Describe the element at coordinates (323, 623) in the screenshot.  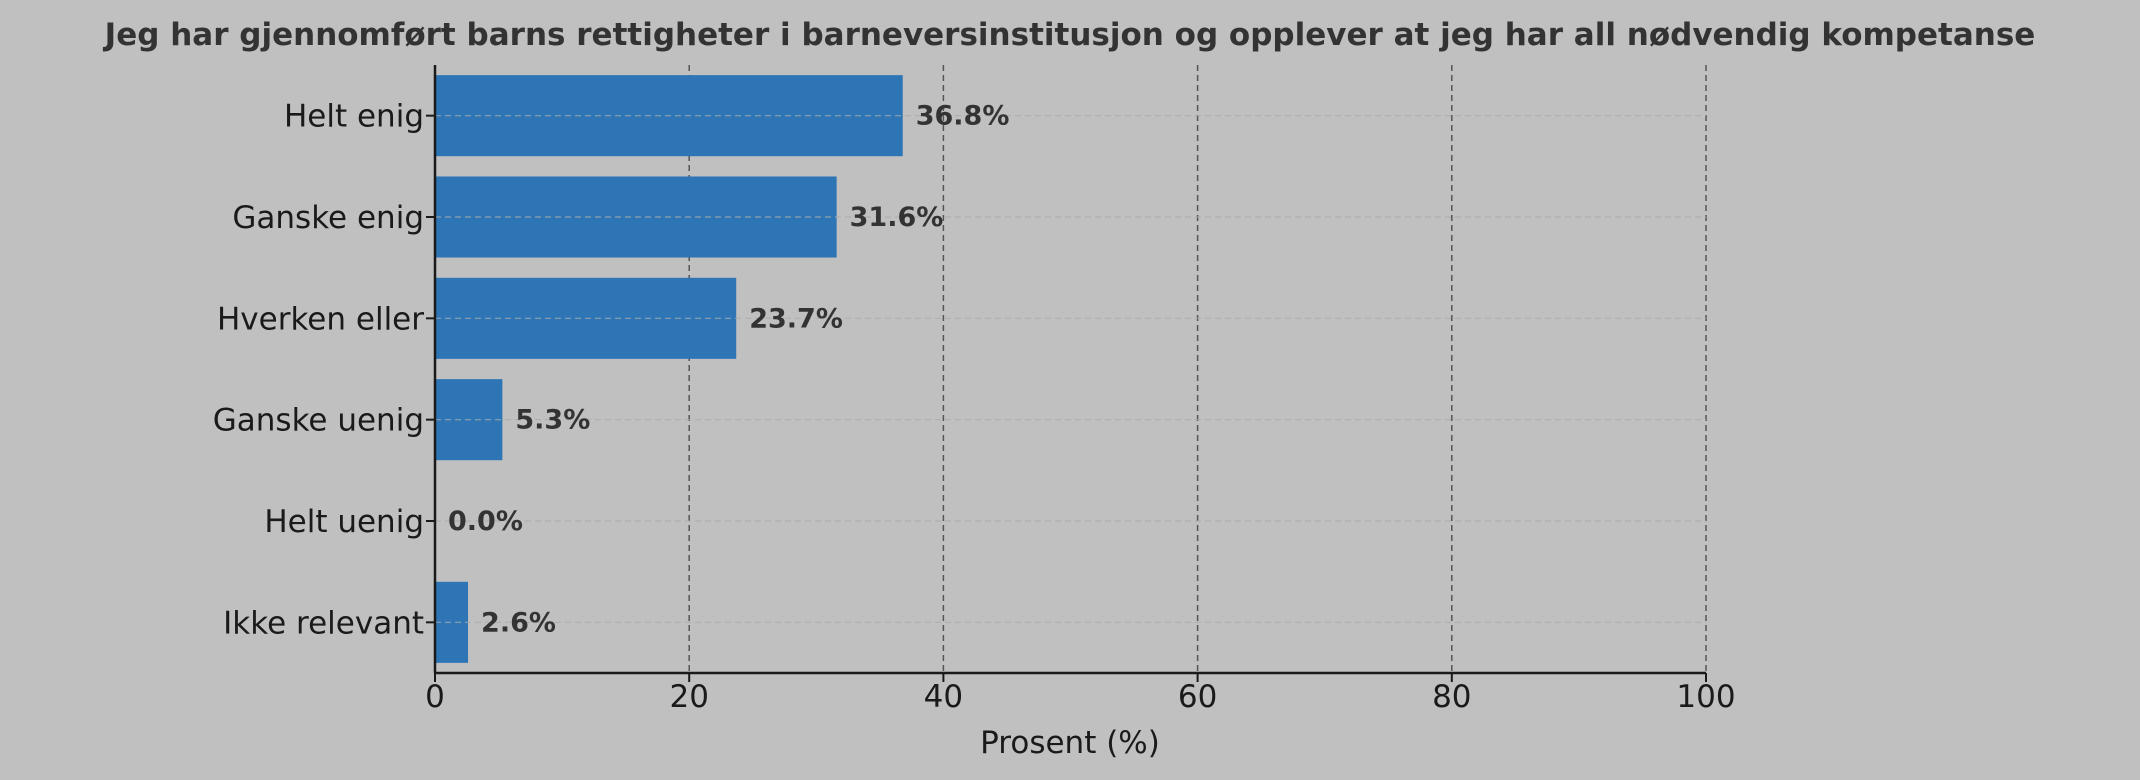
I see `category-label: Ikke relevant` at that location.